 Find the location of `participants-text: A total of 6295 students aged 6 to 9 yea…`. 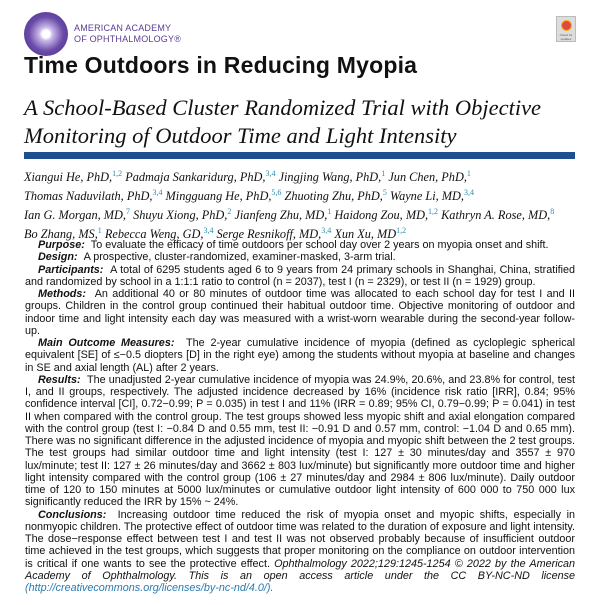

participants-text: A total of 6295 students aged 6 to 9 yea… is located at coordinates (300, 275).